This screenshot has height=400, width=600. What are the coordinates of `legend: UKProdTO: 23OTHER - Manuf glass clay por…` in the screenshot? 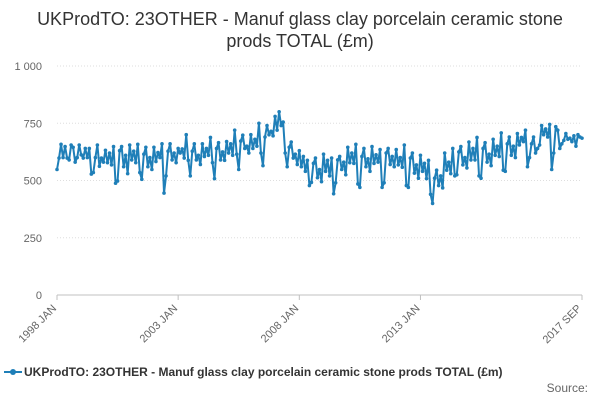 It's located at (300, 373).